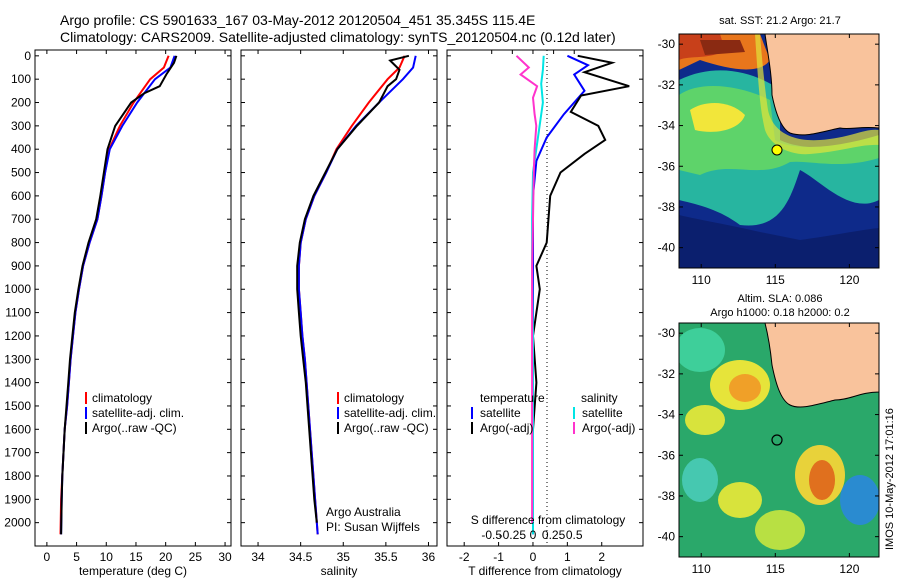 The width and height of the screenshot is (900, 580). I want to click on depth-tick-label: 100, so click(21, 79).